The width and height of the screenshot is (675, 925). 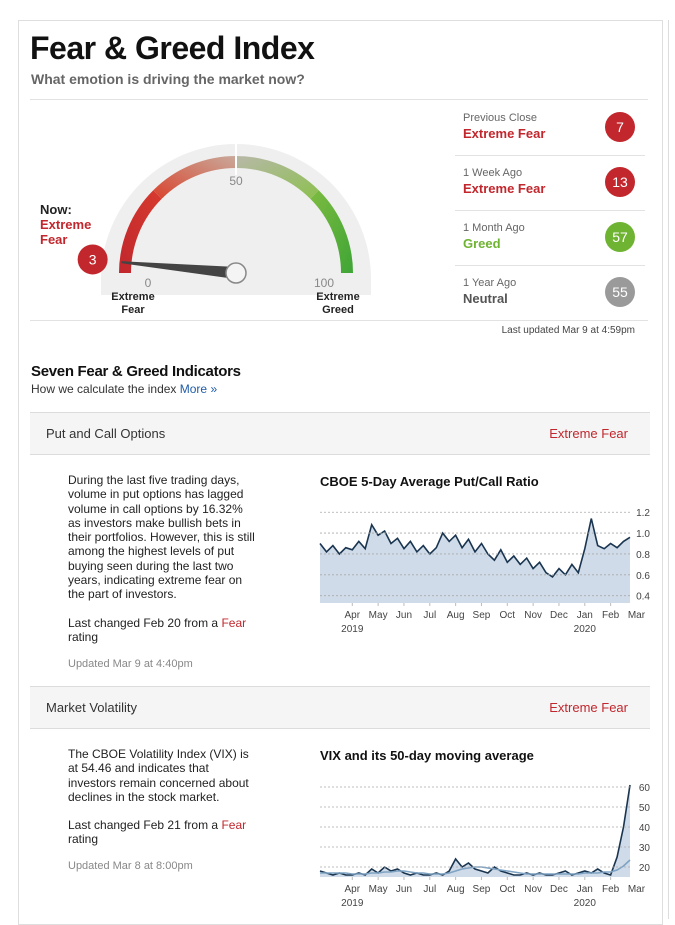 I want to click on page-title: Fear & Greed Index, so click(x=172, y=48).